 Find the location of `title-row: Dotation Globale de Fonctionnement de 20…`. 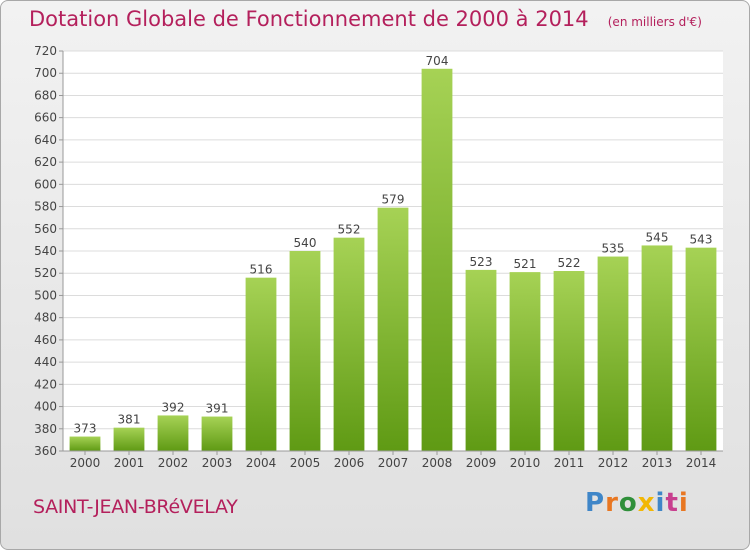

title-row: Dotation Globale de Fonctionnement de 20… is located at coordinates (365, 19).